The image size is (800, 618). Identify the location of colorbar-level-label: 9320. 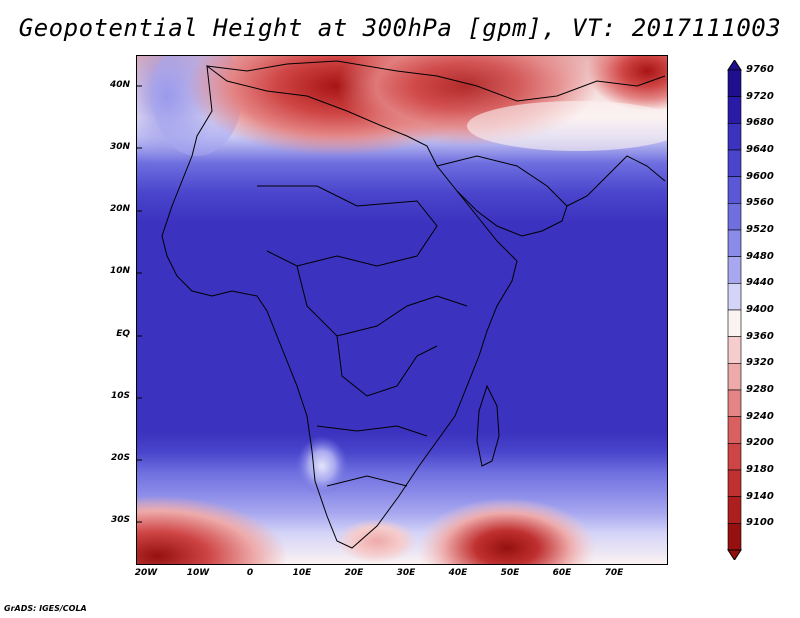
(760, 363).